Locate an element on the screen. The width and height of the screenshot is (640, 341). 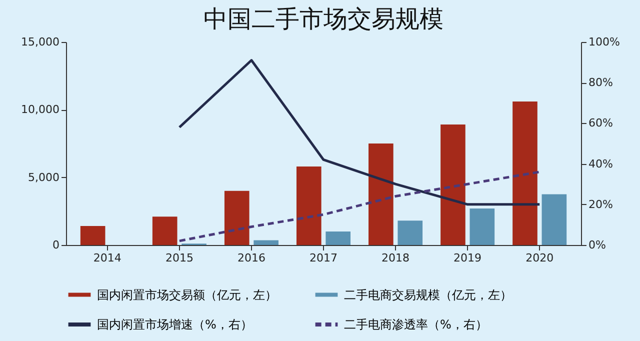
y-tick-label: 5,000 is located at coordinates (44, 177).